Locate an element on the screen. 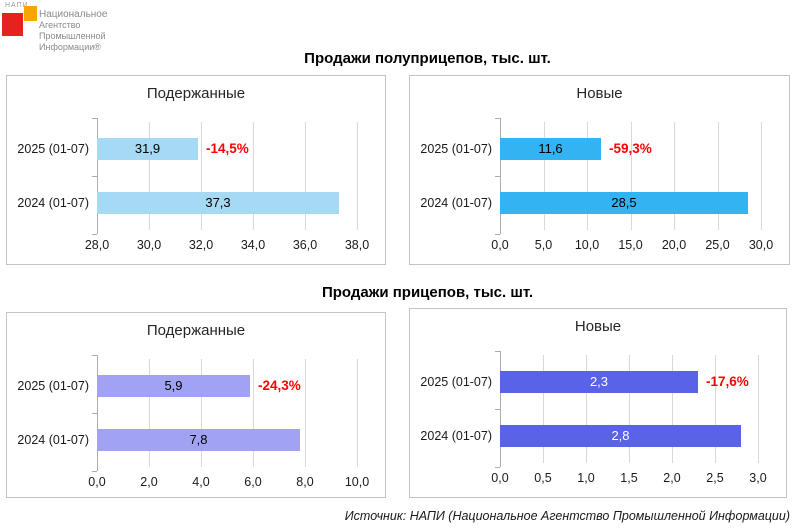 The image size is (800, 530). logo-orange-square is located at coordinates (30, 13).